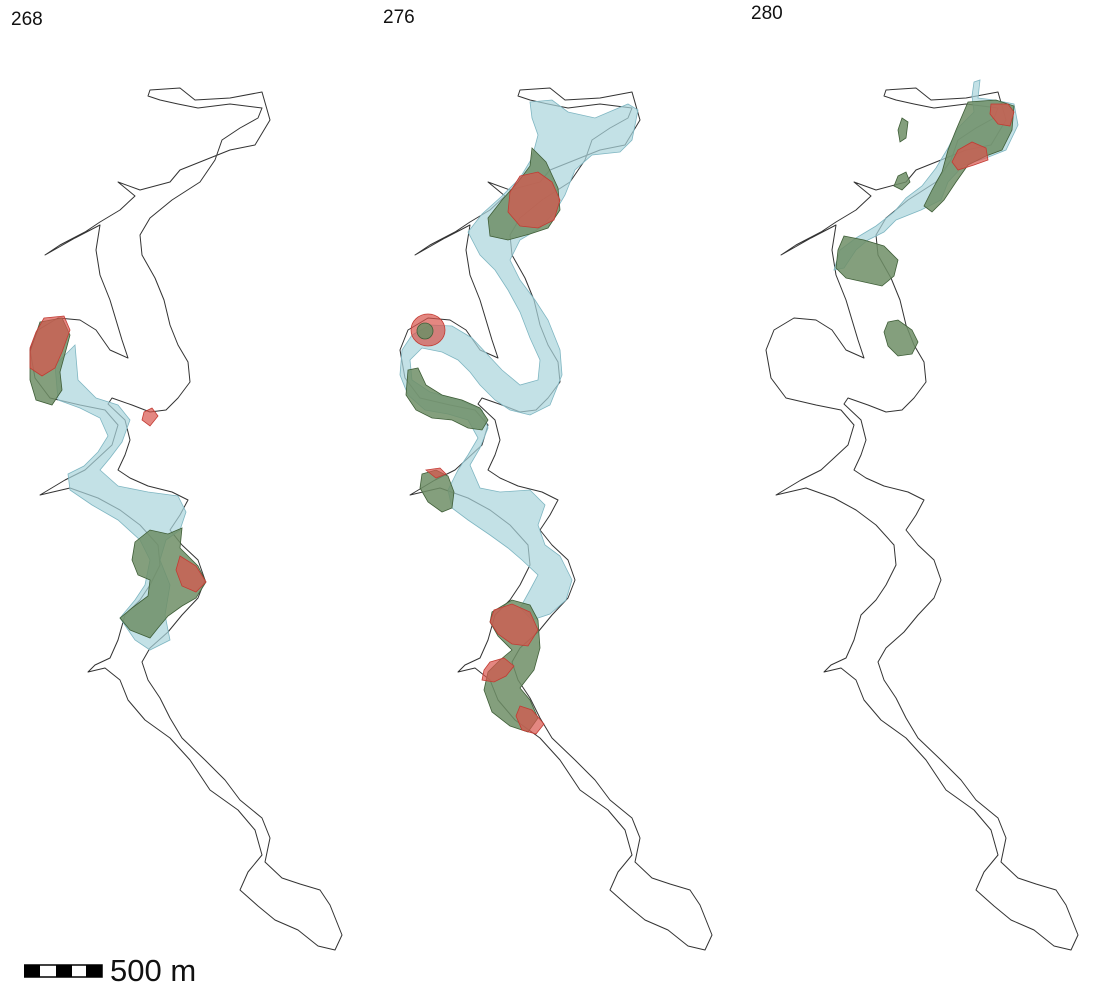  I want to click on panel-label-280: 280, so click(767, 13).